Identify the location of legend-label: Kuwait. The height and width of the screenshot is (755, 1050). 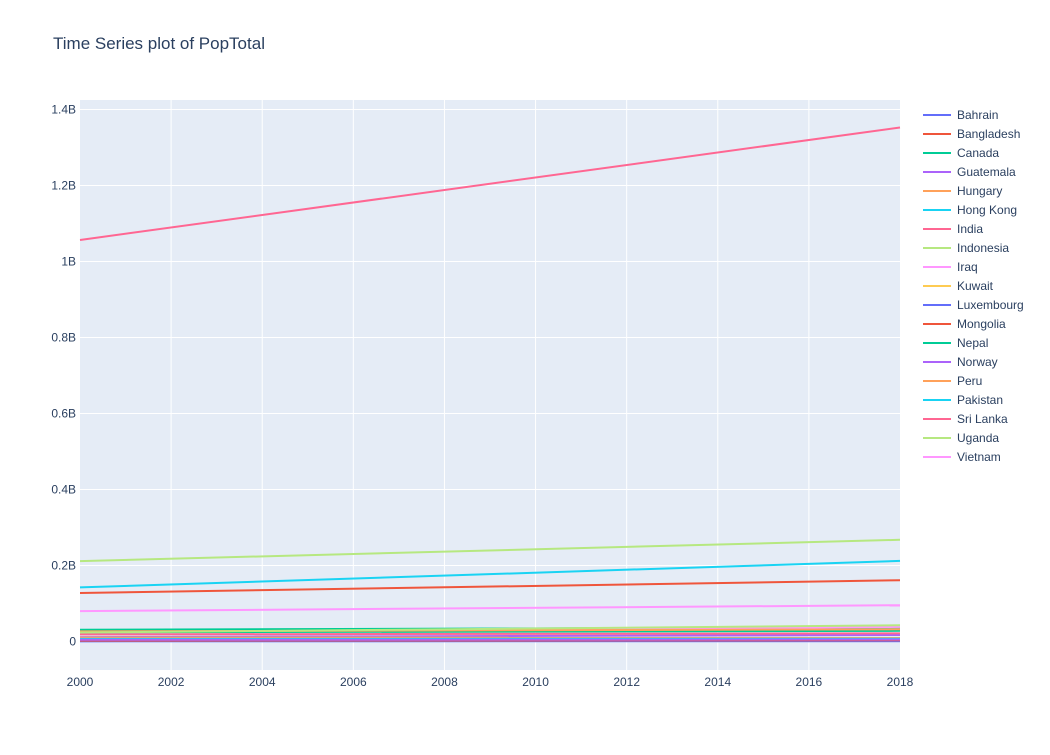
(975, 286).